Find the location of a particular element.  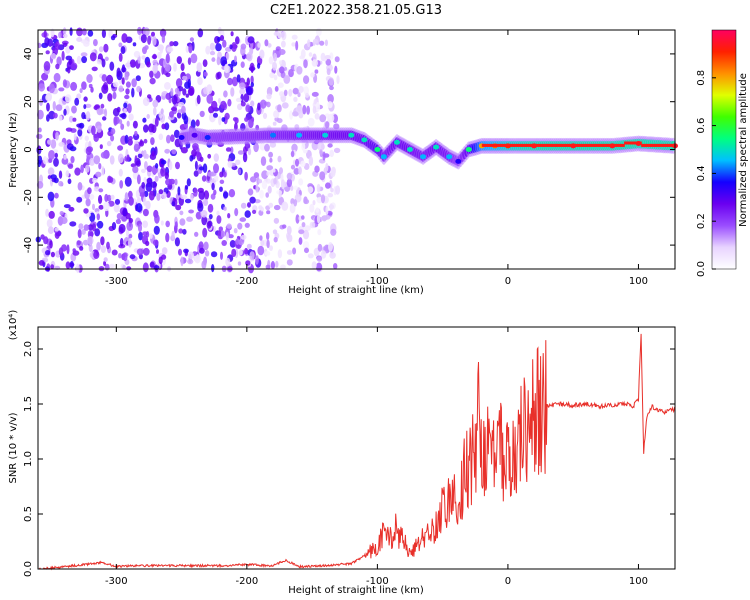

x-tick-label: -200 is located at coordinates (247, 581).